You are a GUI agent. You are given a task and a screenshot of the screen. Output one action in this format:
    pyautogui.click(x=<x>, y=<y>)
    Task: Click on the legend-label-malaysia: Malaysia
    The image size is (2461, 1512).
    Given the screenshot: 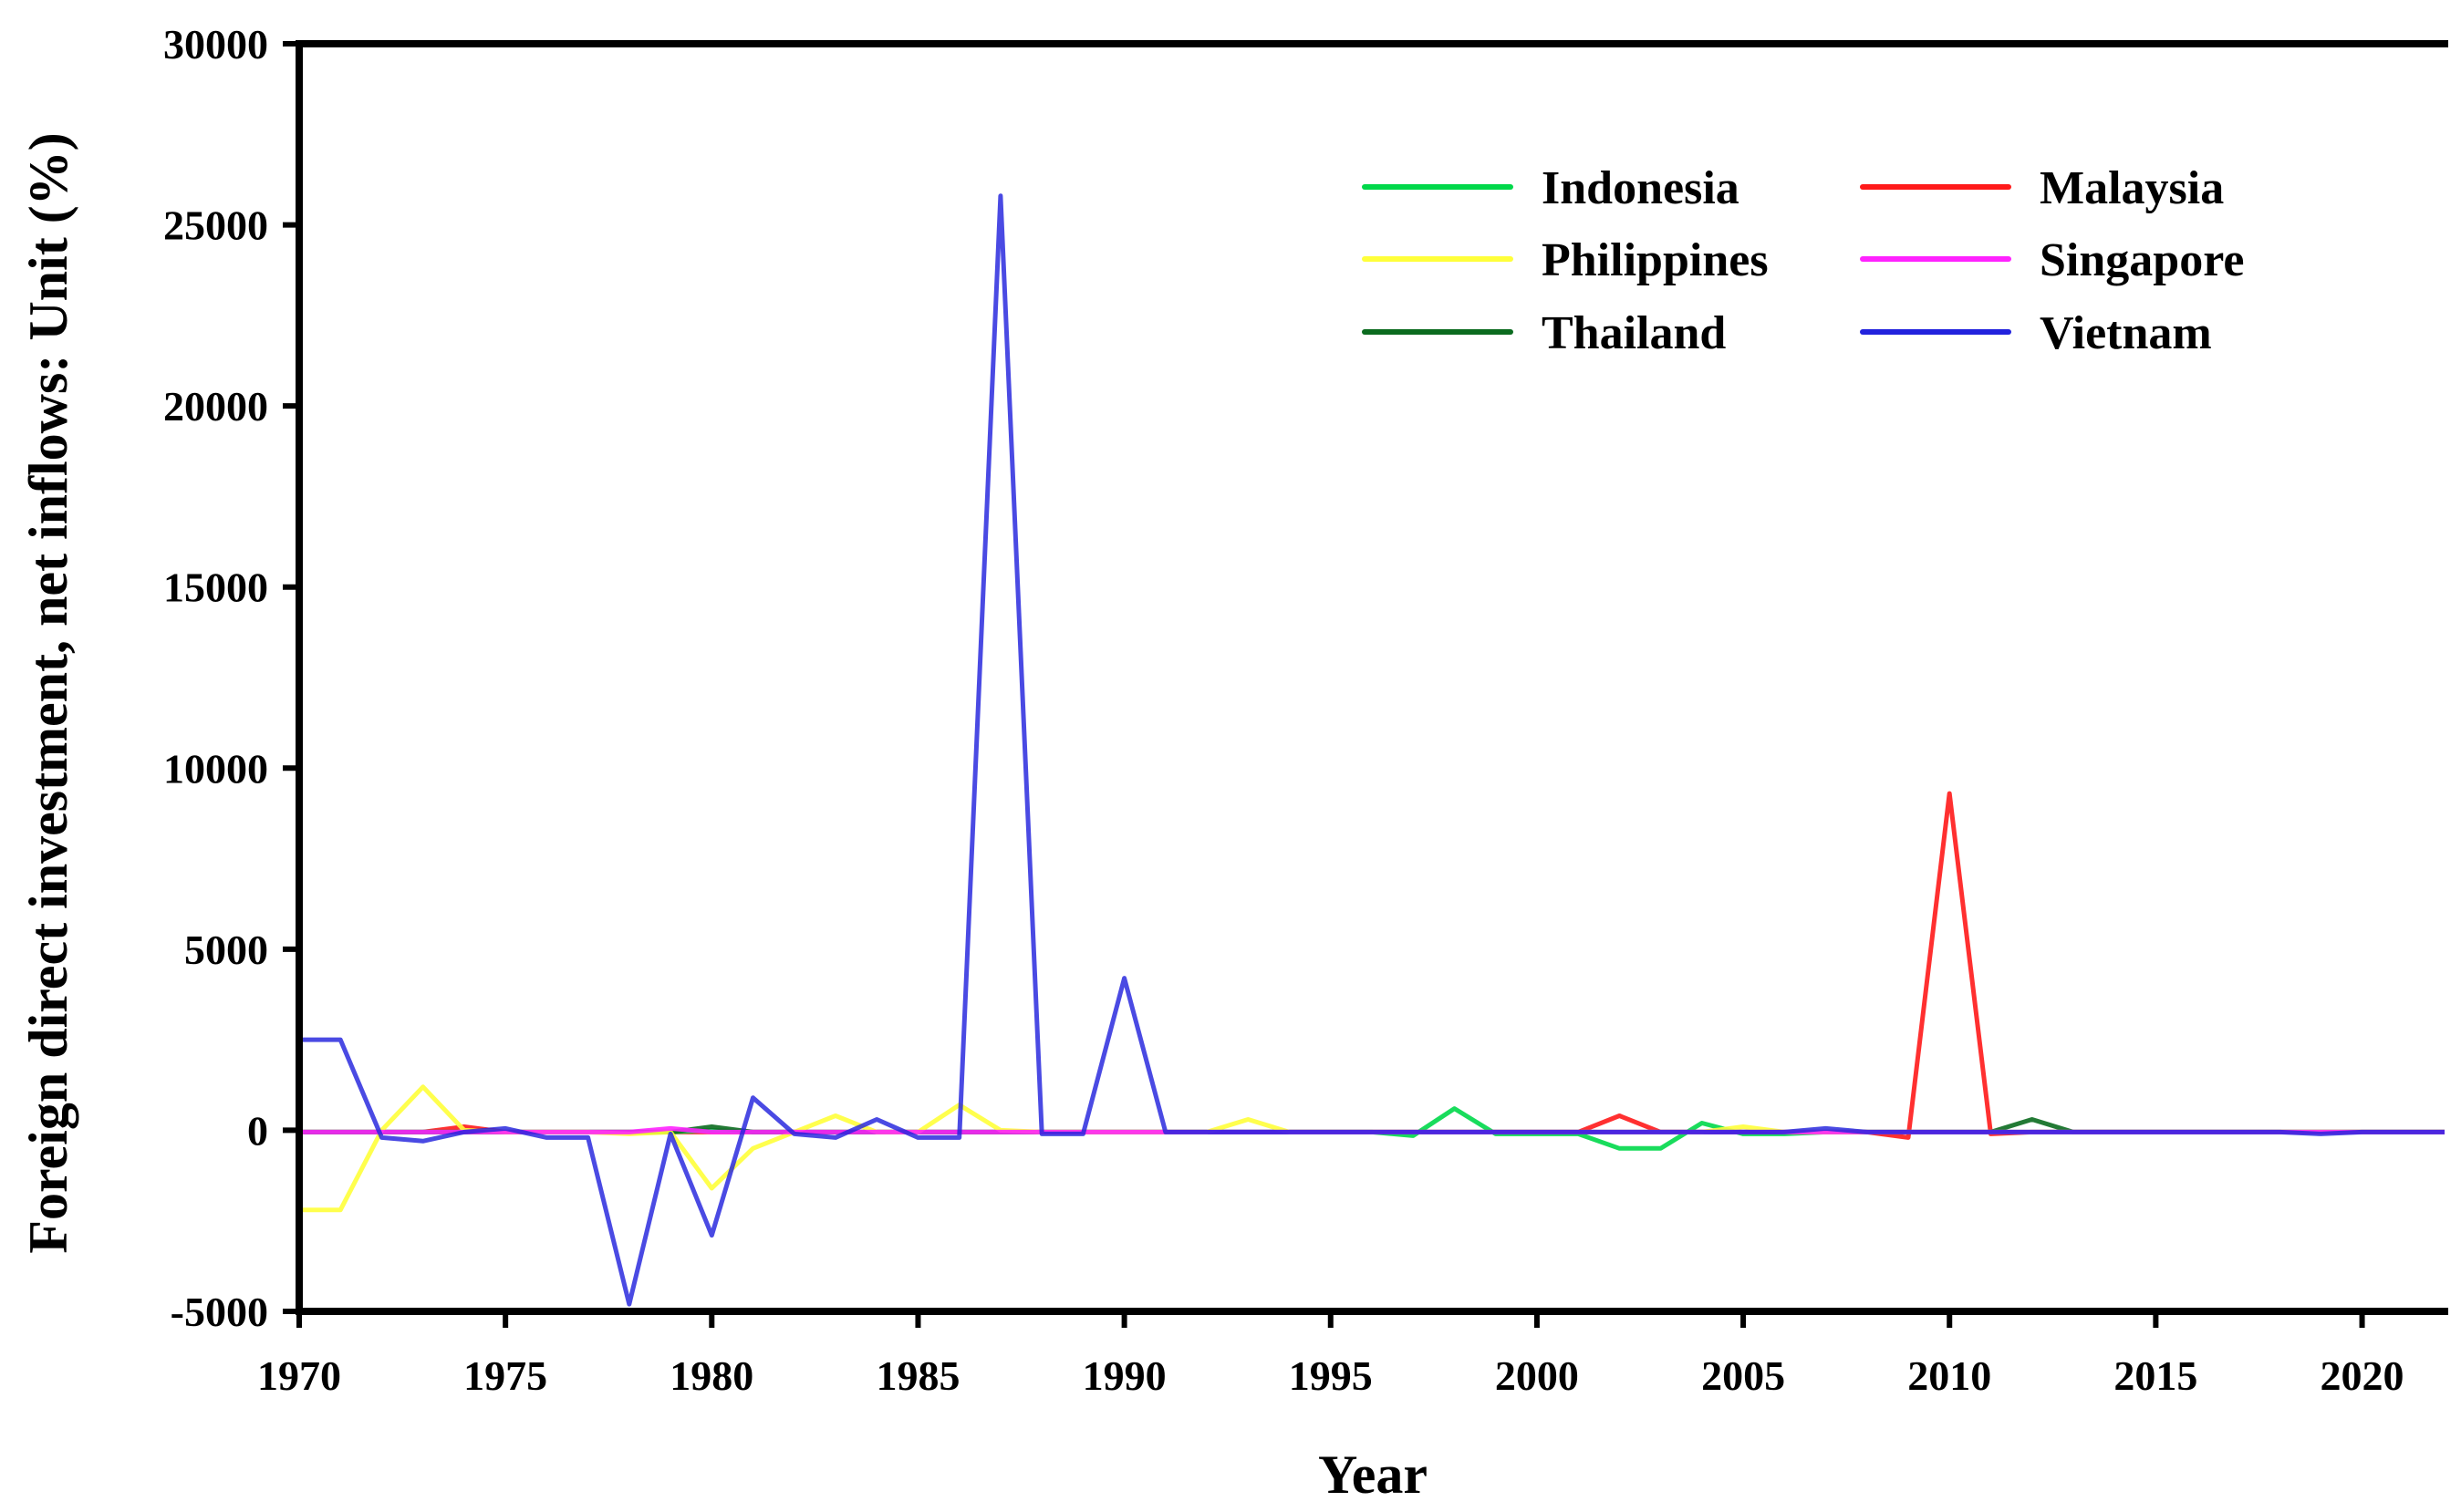 What is the action you would take?
    pyautogui.click(x=2132, y=188)
    